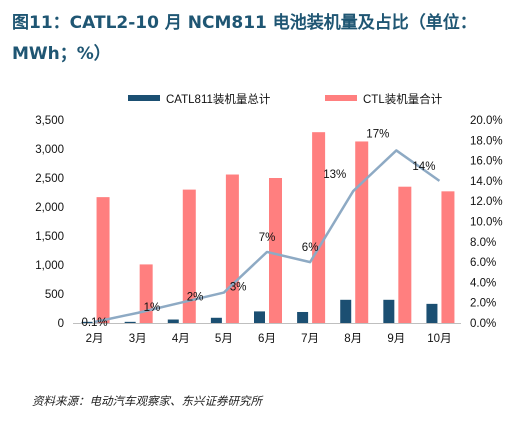  Describe the element at coordinates (310, 248) in the screenshot. I see `share-data-label: 6%` at that location.